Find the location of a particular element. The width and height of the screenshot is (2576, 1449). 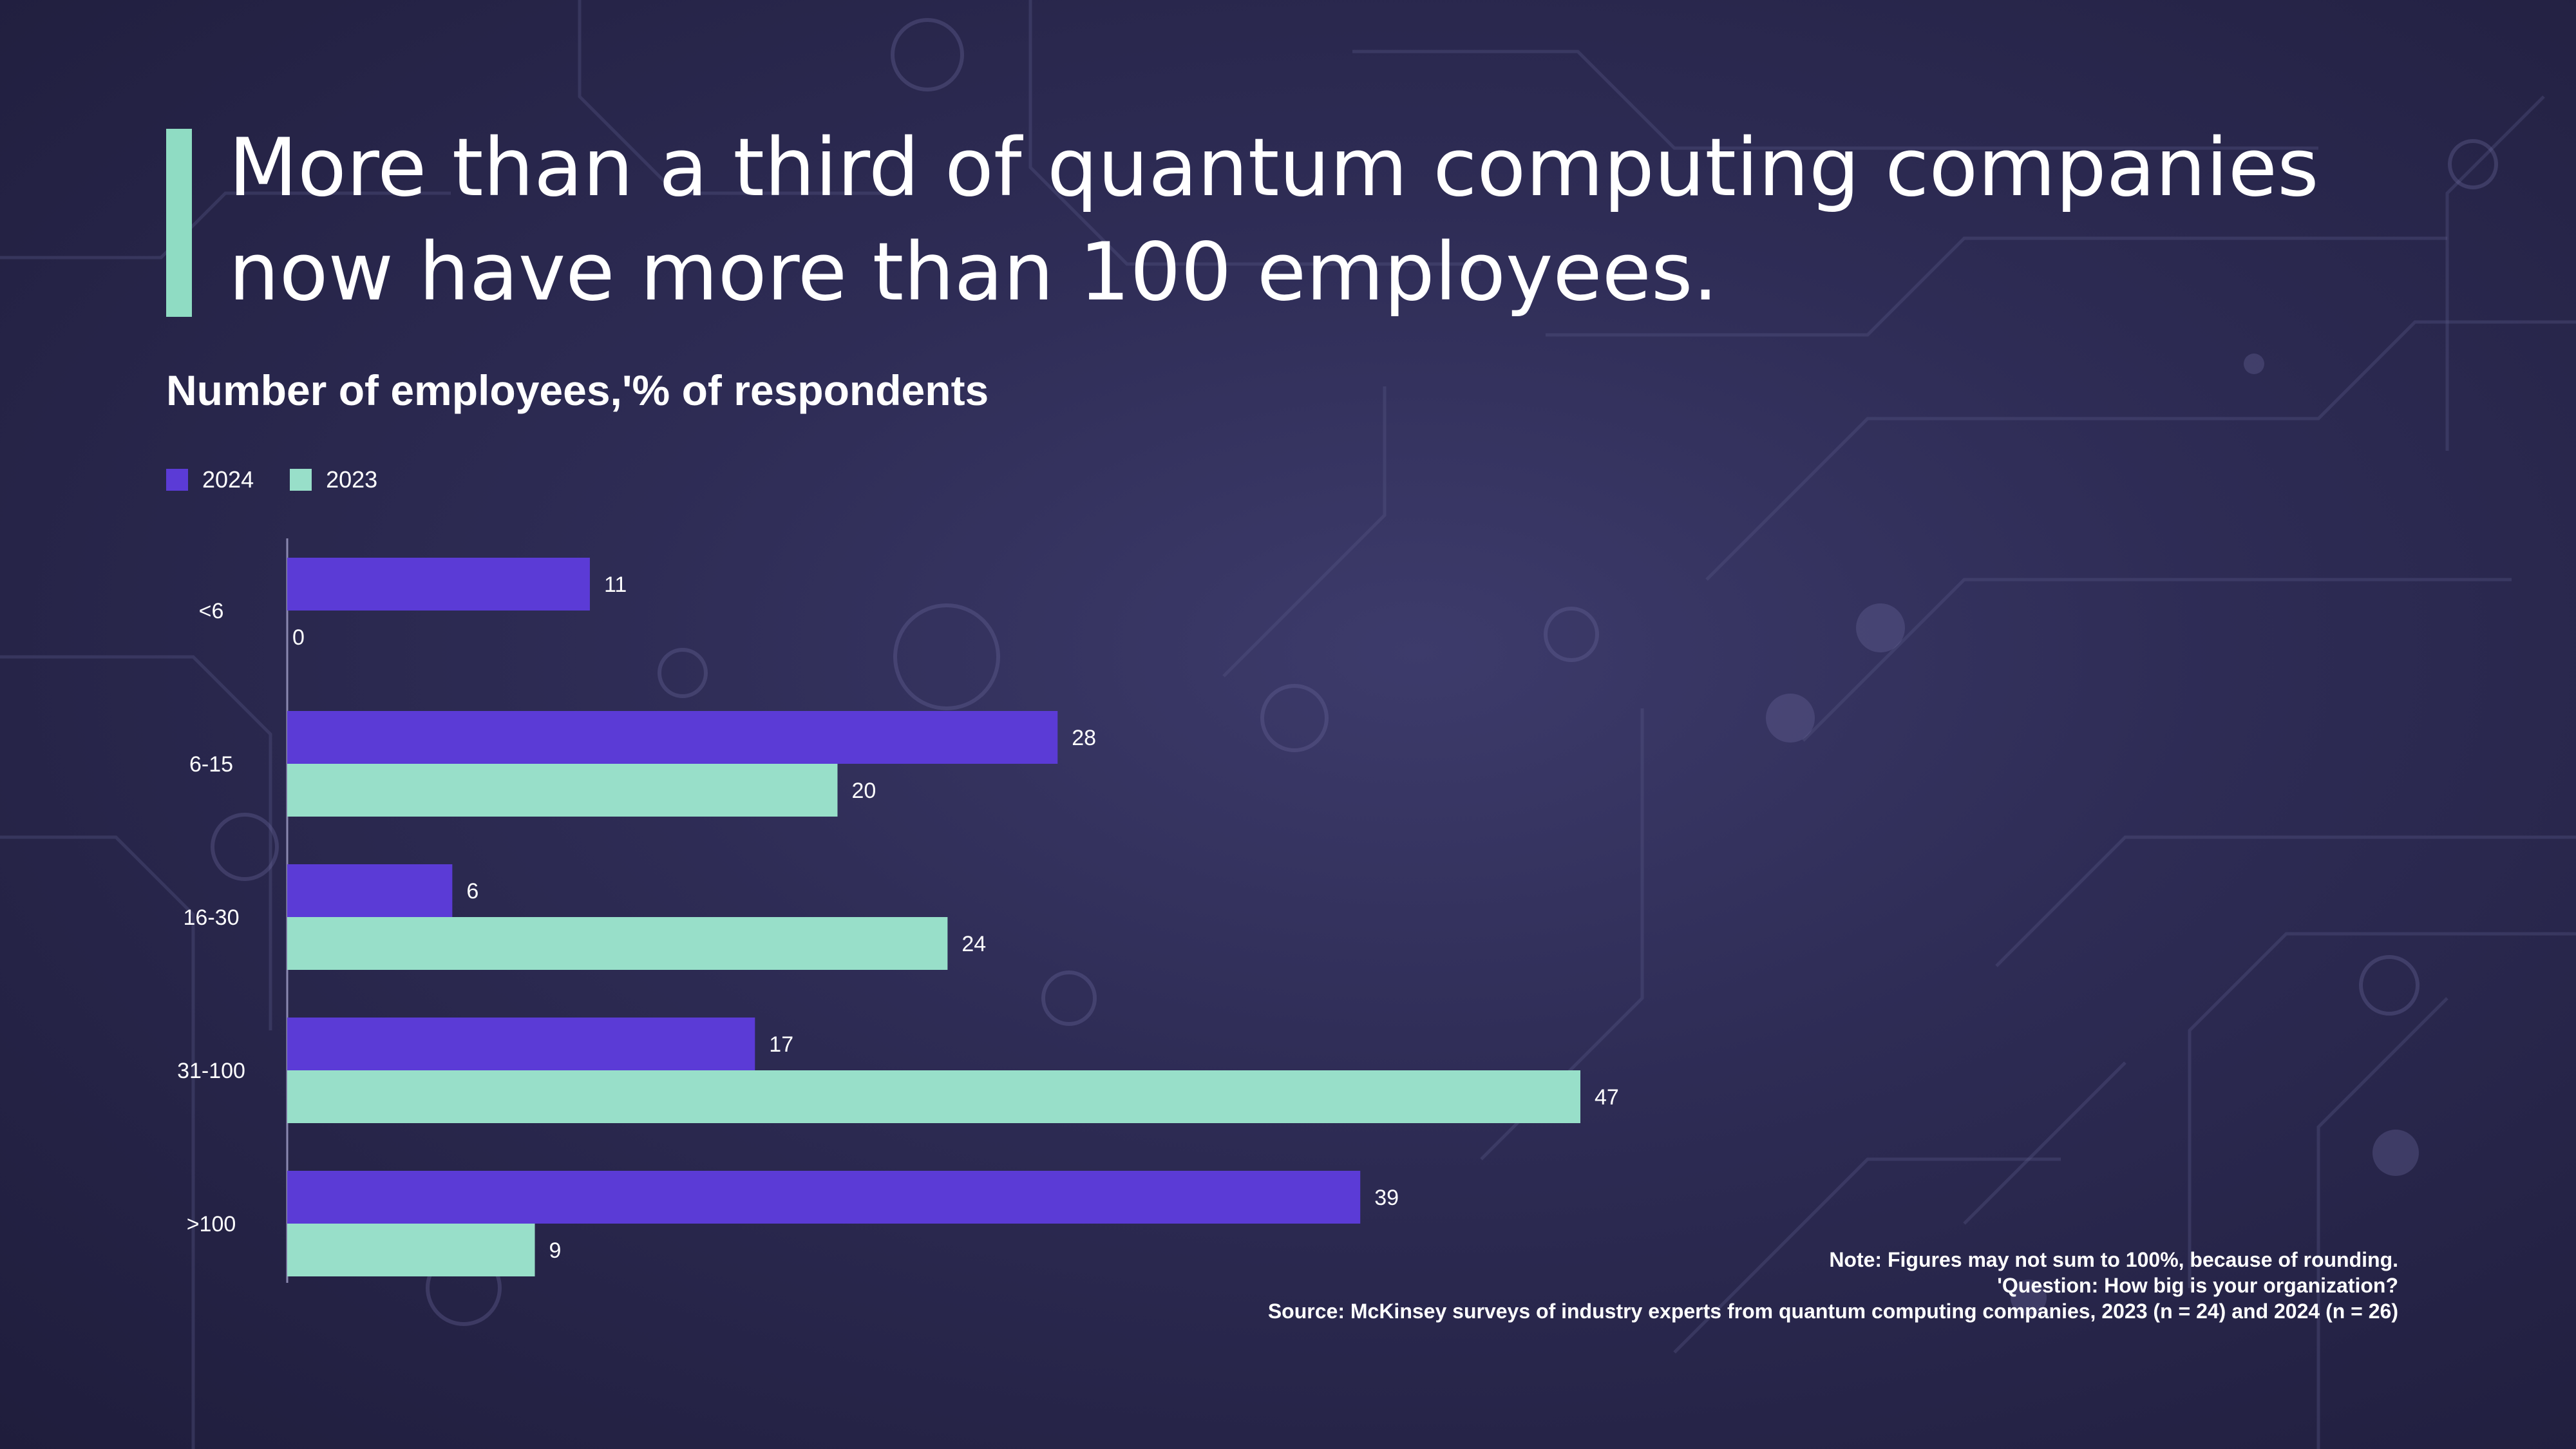

legend-swatch-2023 is located at coordinates (301, 480).